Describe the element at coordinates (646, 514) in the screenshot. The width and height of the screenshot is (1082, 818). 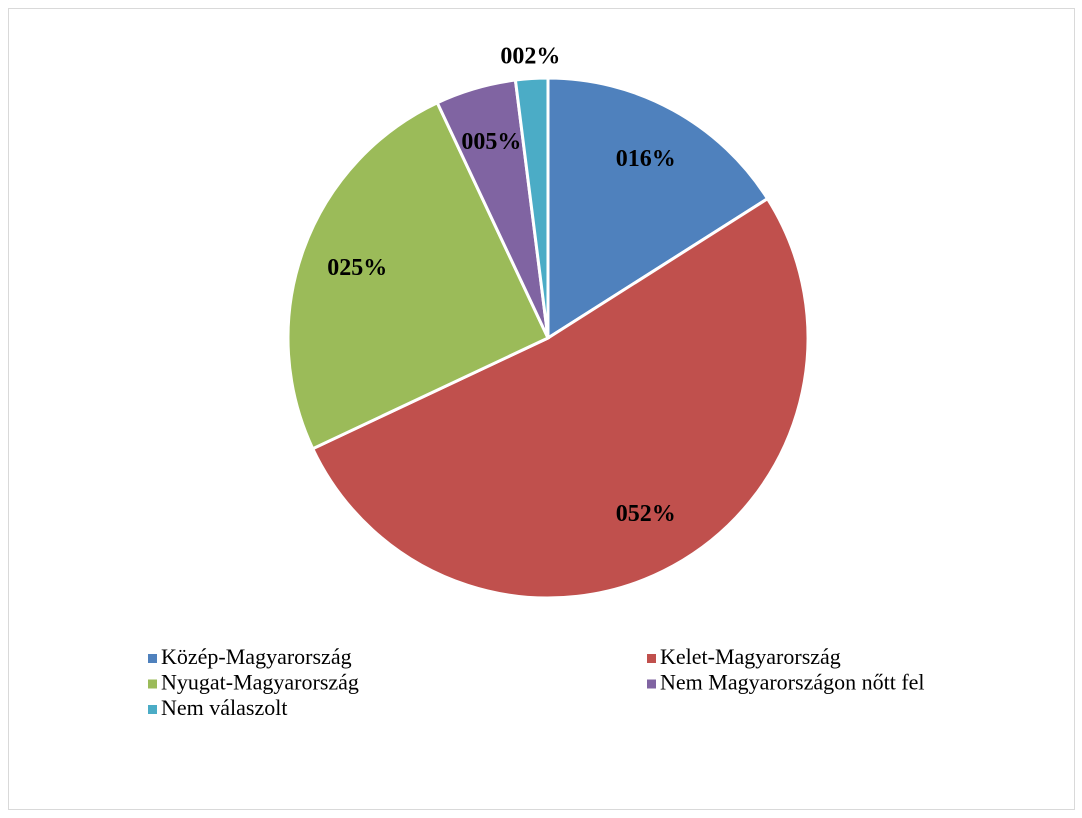
I see `data-label: 052%` at that location.